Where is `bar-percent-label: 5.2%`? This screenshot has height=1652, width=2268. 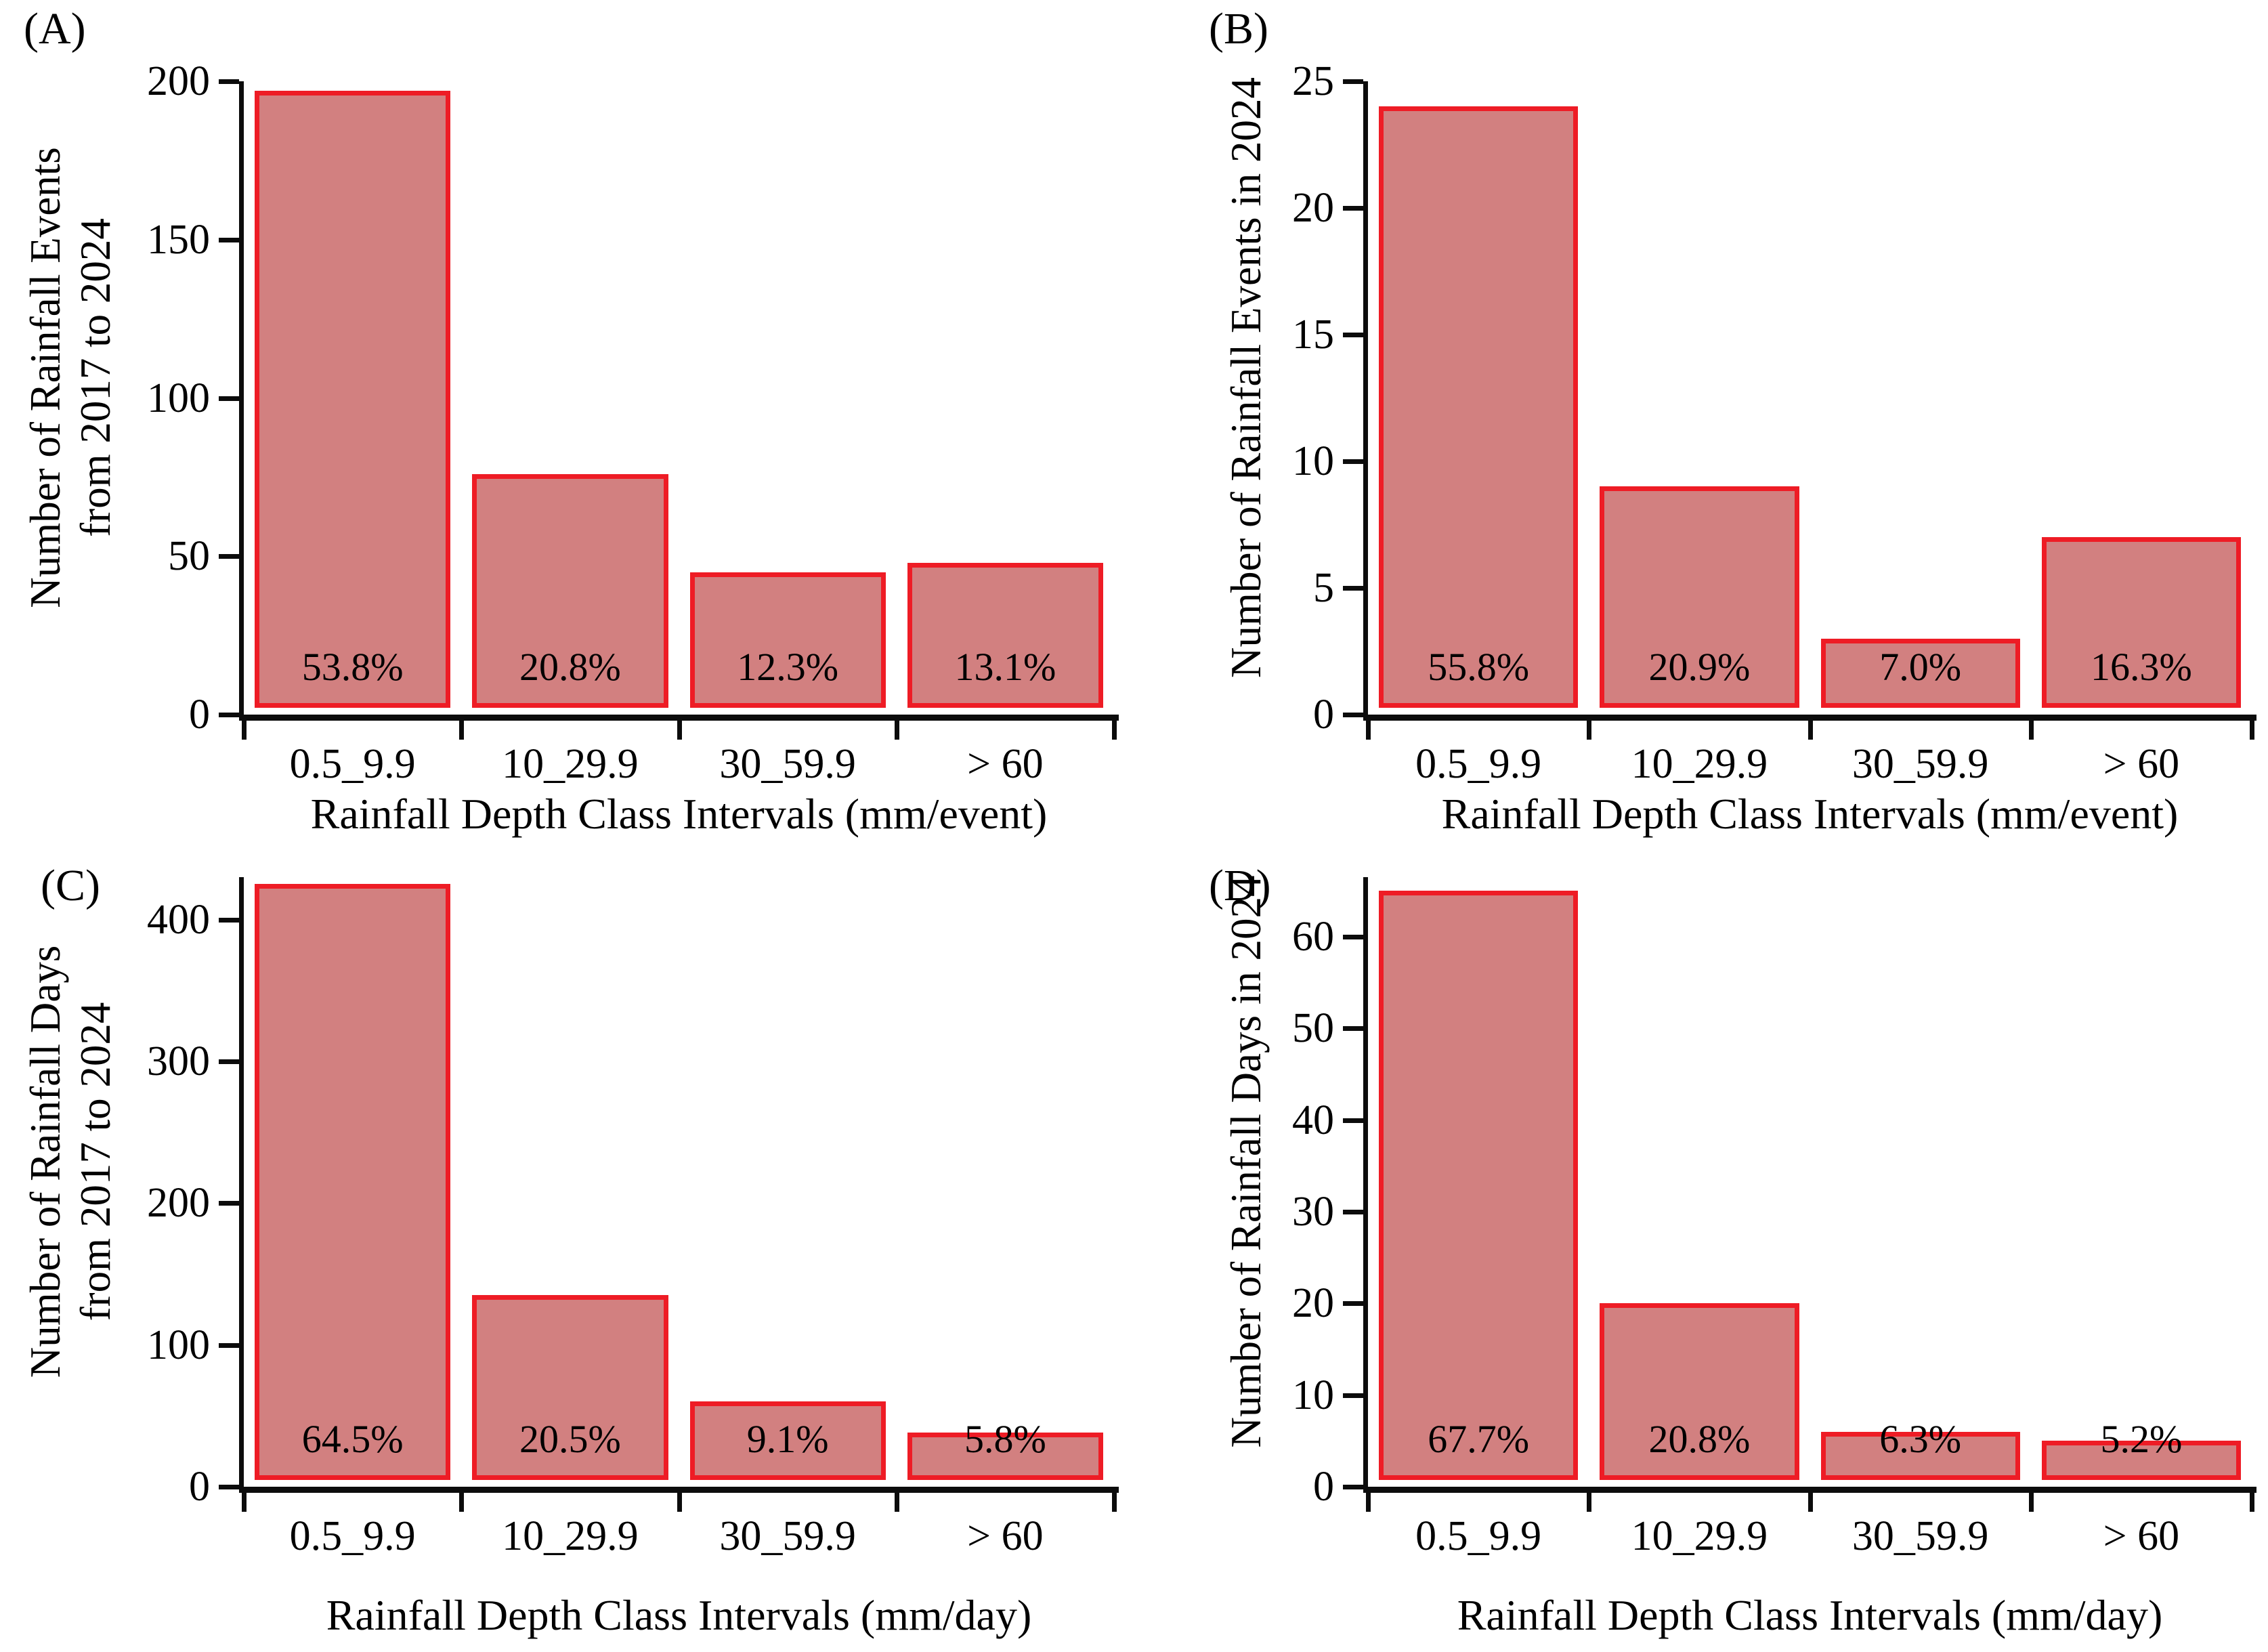 bar-percent-label: 5.2% is located at coordinates (2141, 1439).